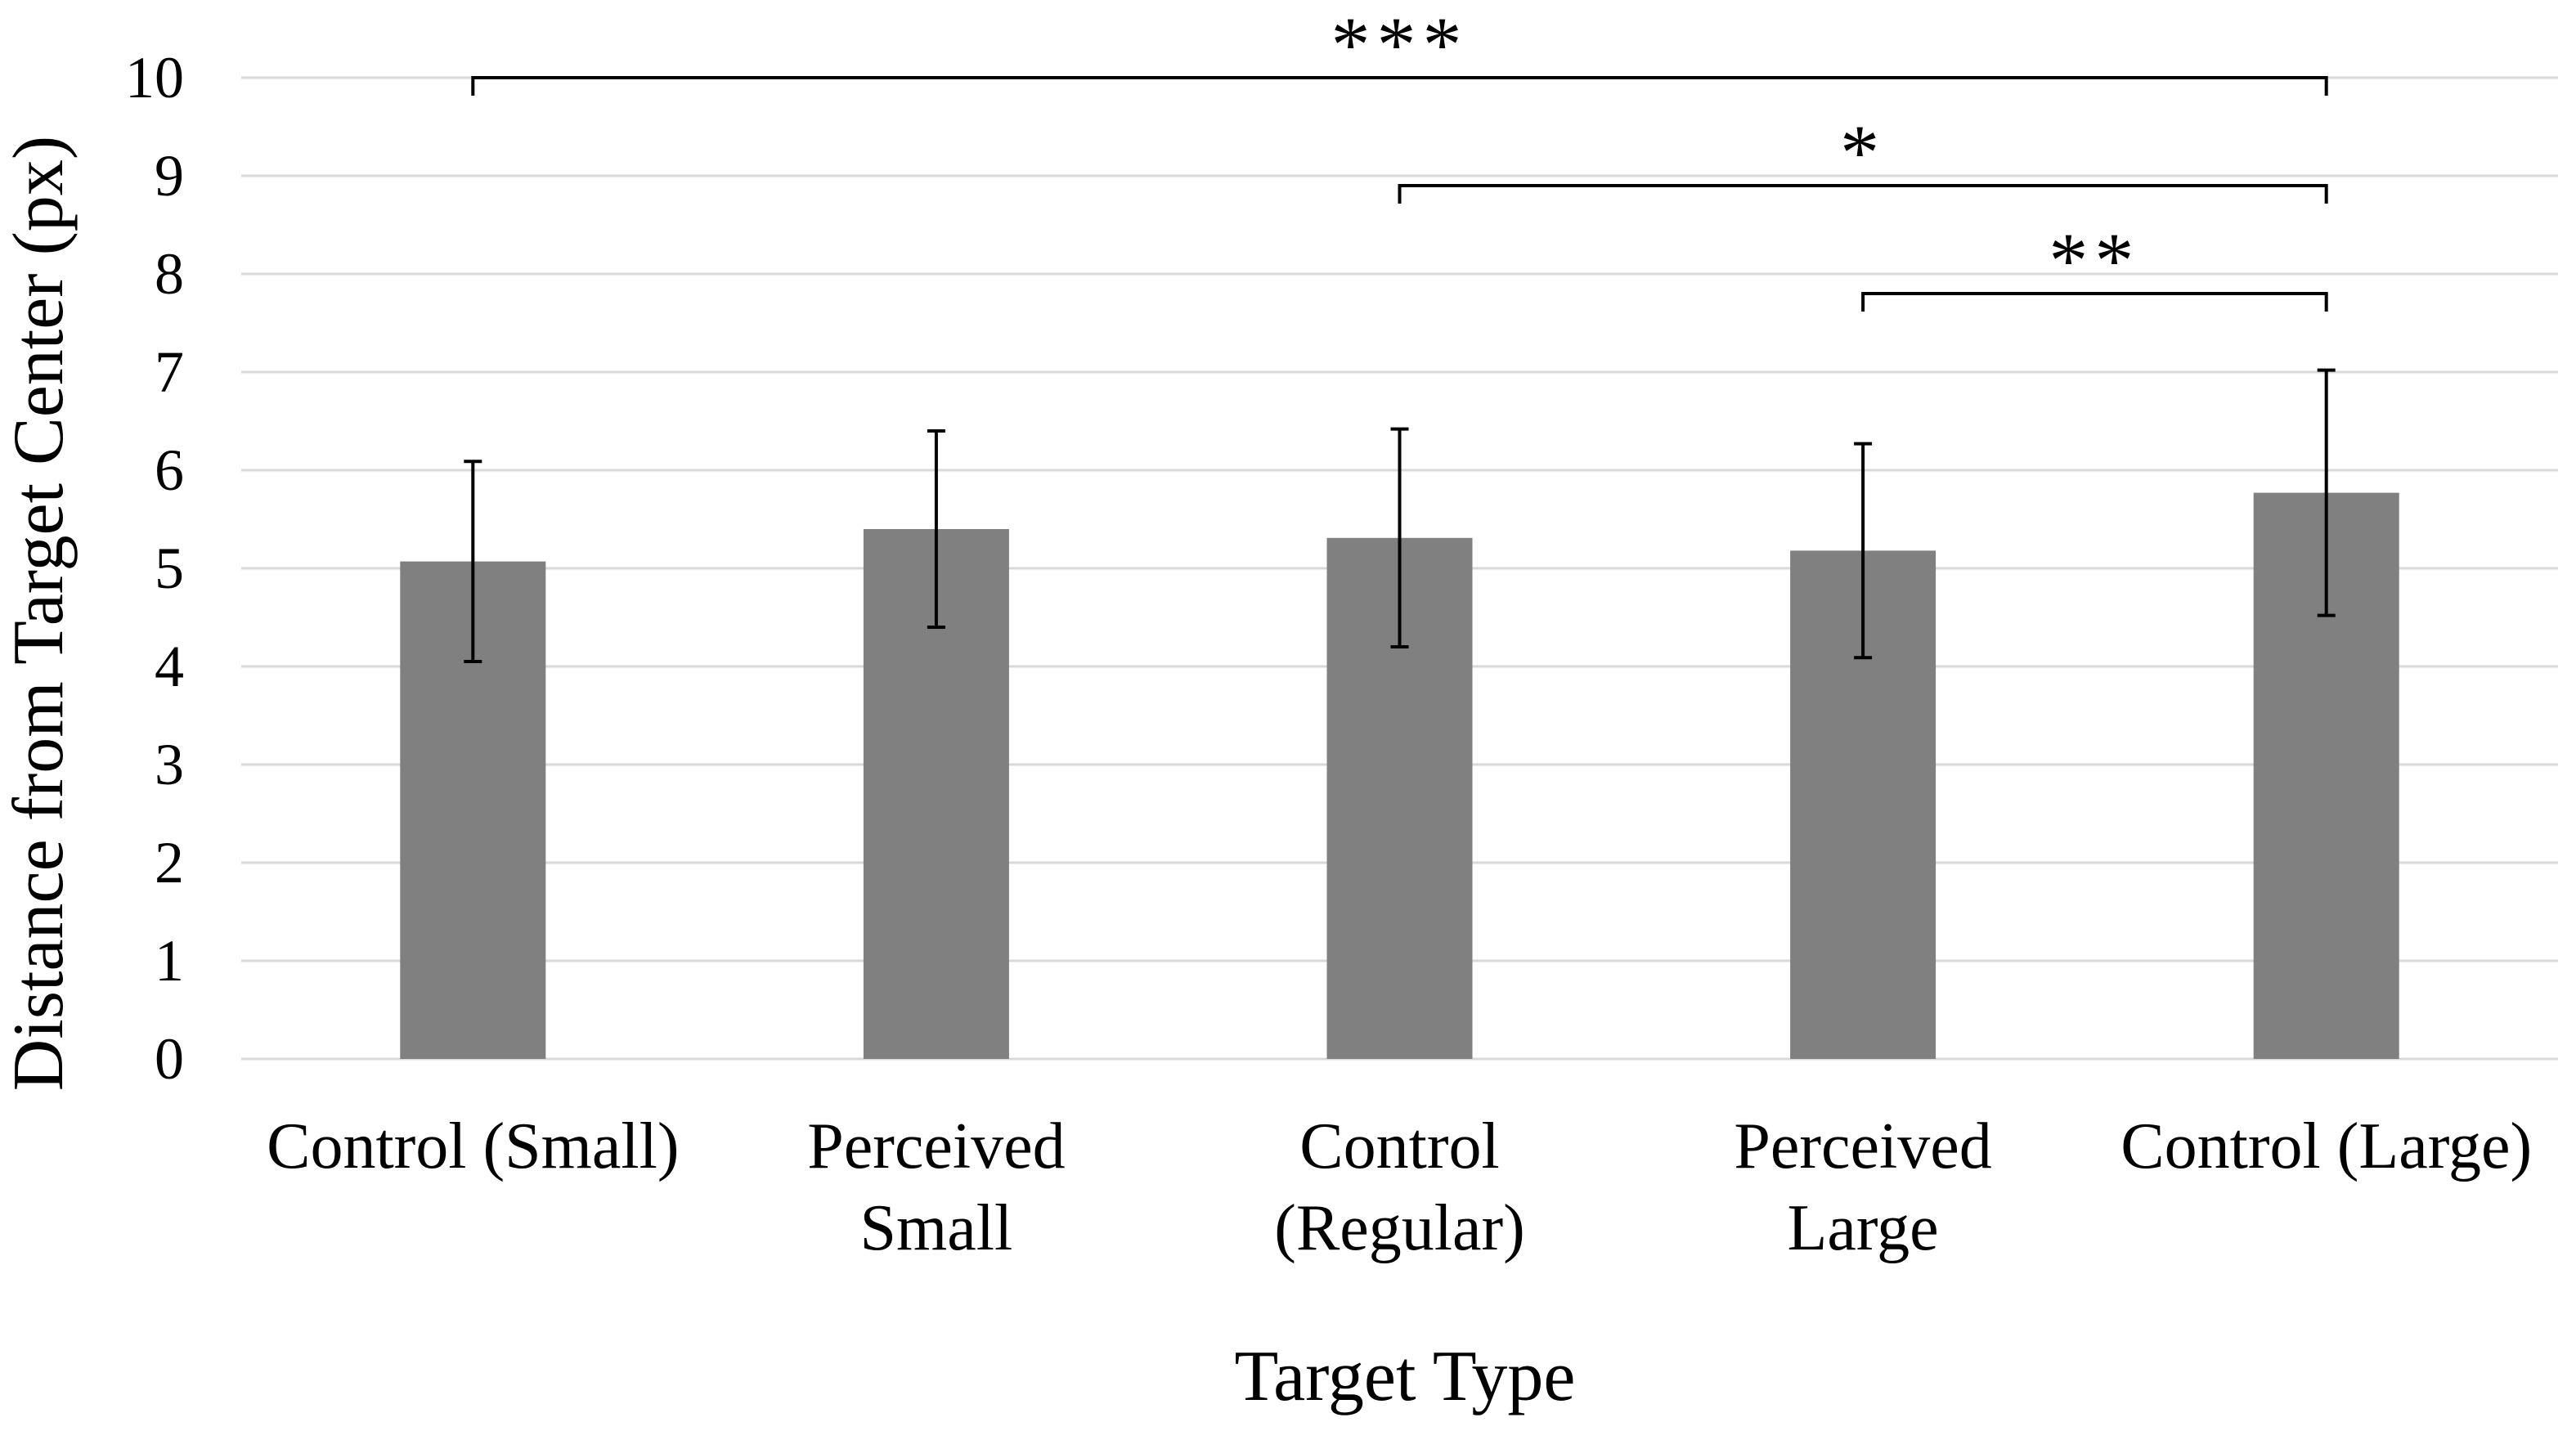 Image resolution: width=2576 pixels, height=1431 pixels. Describe the element at coordinates (1863, 152) in the screenshot. I see `significance-label: *` at that location.